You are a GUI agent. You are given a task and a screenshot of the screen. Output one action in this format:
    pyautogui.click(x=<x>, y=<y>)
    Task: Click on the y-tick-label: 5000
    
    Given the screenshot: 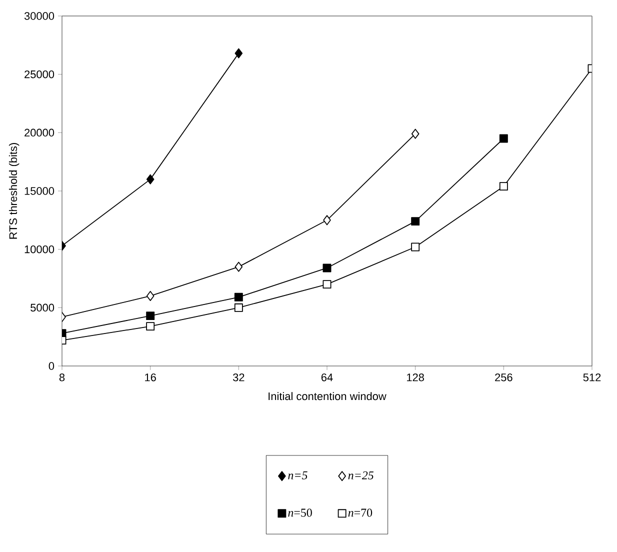 What is the action you would take?
    pyautogui.click(x=42, y=308)
    